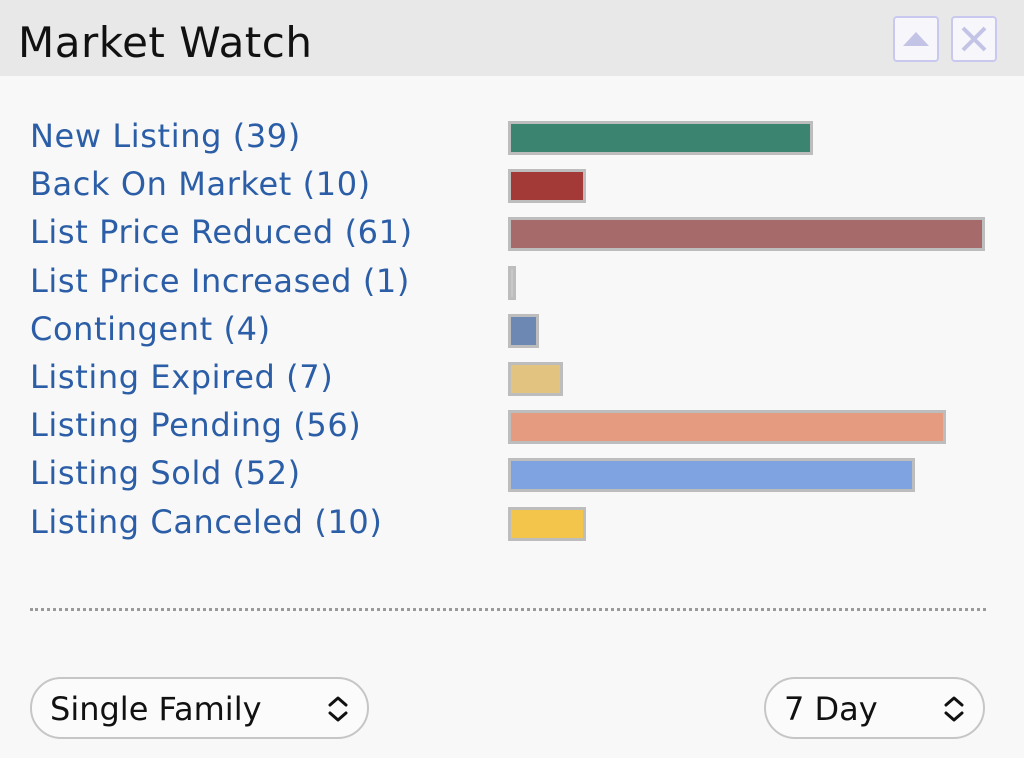 The image size is (1024, 758). I want to click on time-range-value: 7 Day, so click(831, 709).